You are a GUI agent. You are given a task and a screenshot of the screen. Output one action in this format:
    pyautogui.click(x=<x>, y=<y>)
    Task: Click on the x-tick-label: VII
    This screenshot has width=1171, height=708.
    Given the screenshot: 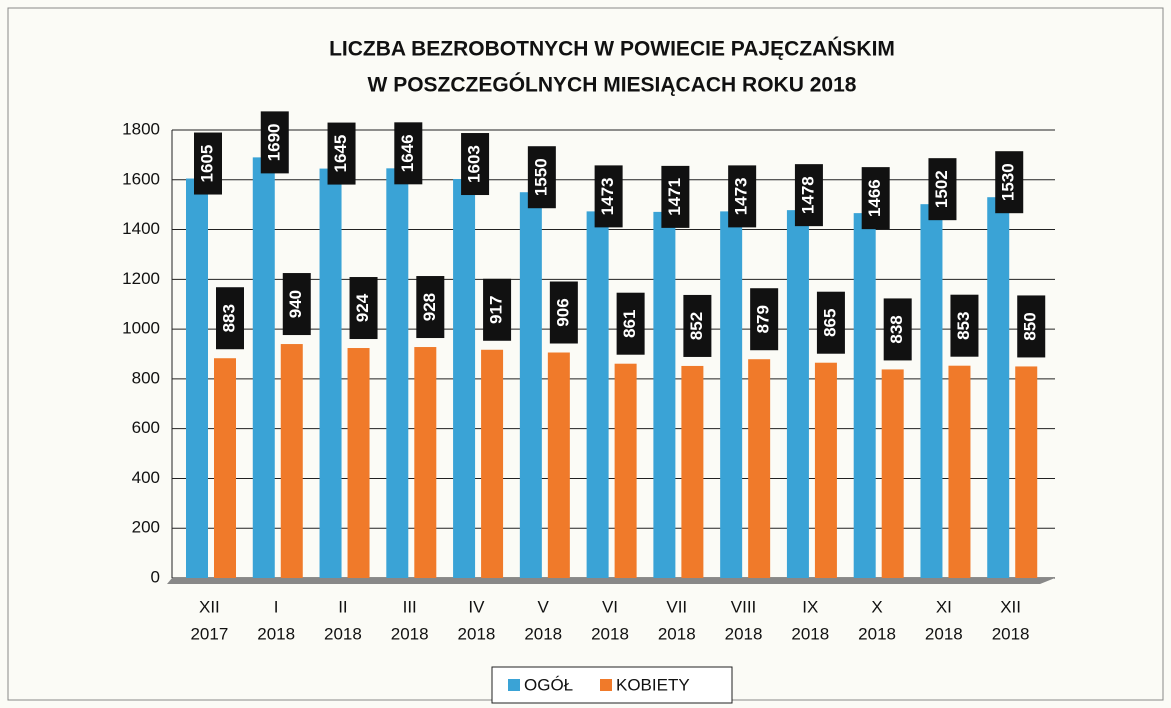 What is the action you would take?
    pyautogui.click(x=676, y=606)
    